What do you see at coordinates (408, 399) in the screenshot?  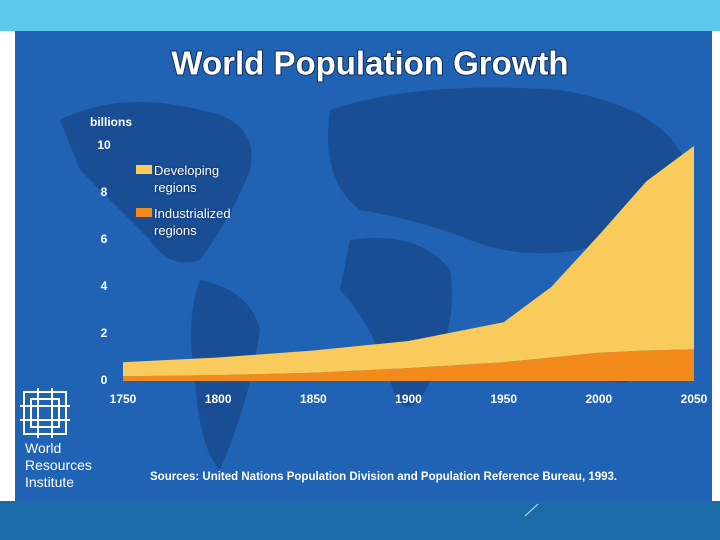 I see `x-tick-label: 1900` at bounding box center [408, 399].